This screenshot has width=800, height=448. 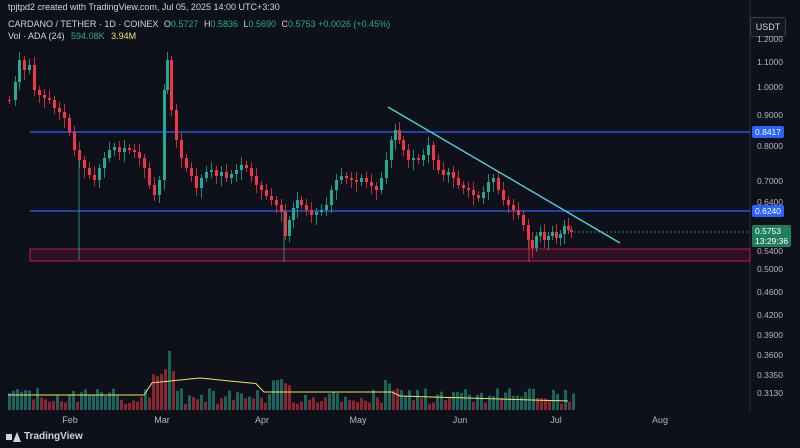 I want to click on price-tick-label: 1.2000, so click(x=770, y=39).